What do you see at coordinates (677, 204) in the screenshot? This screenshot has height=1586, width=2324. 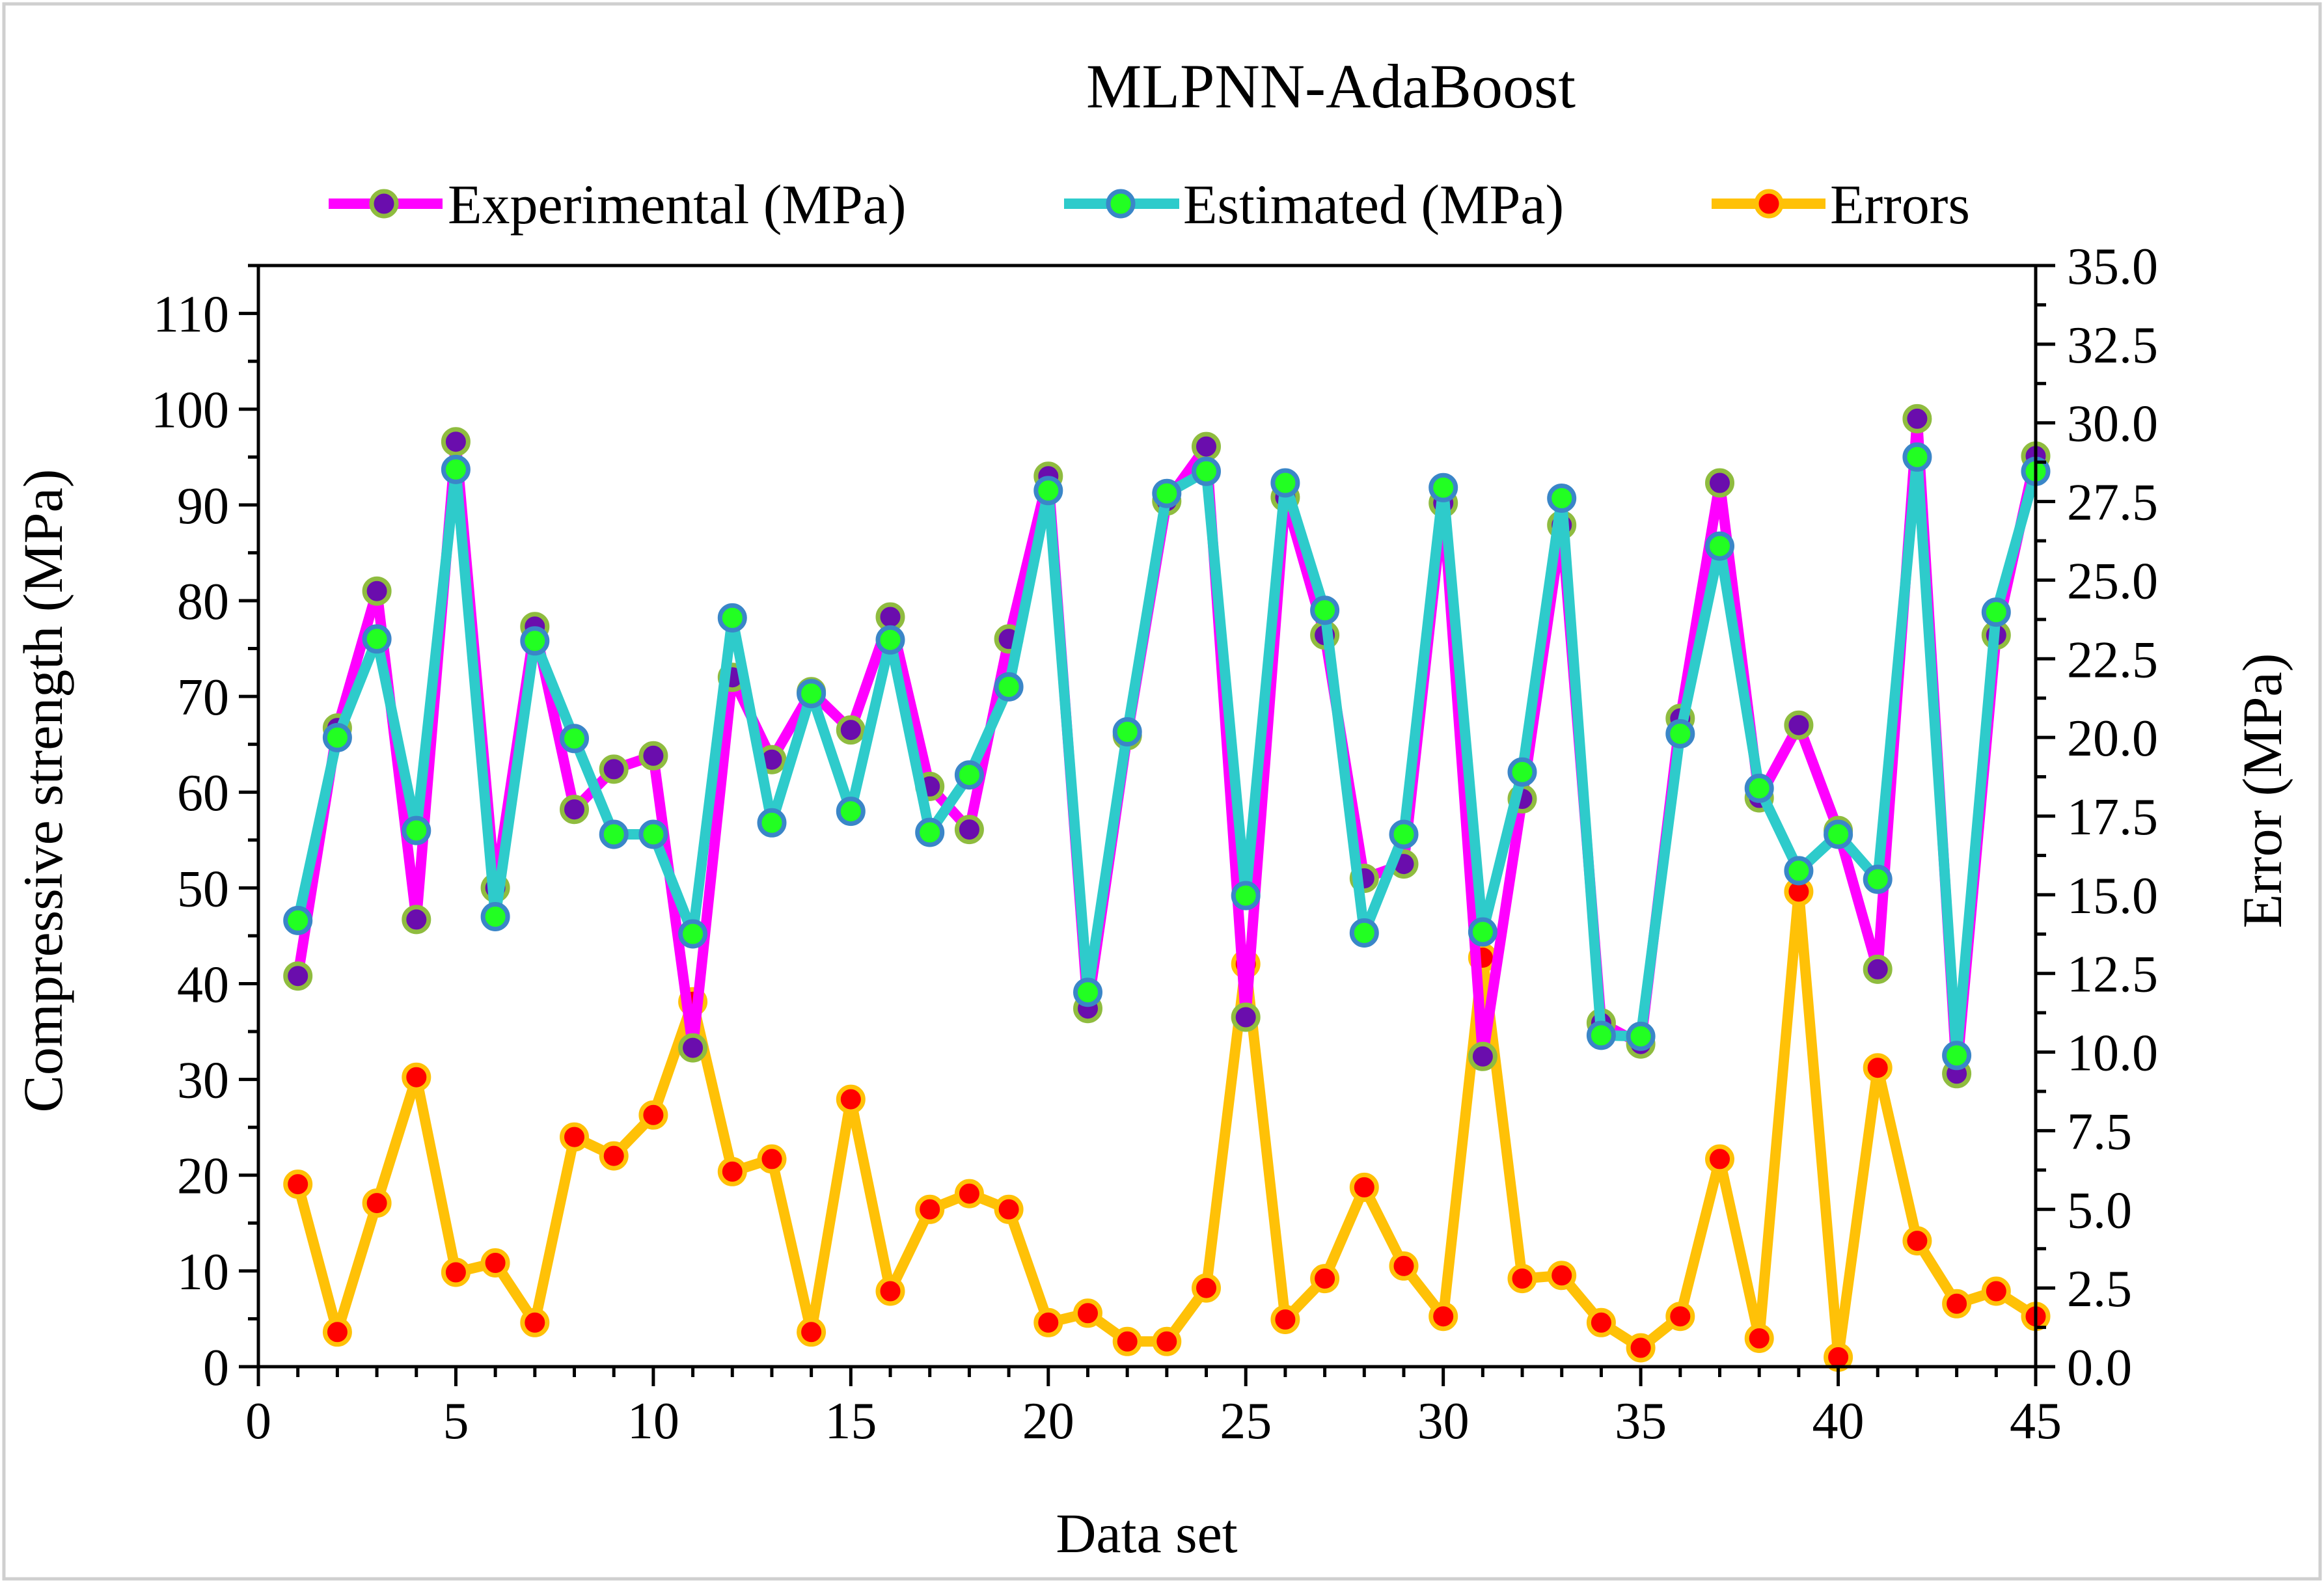 I see `legend-label-experimental: Experimental (MPa)` at bounding box center [677, 204].